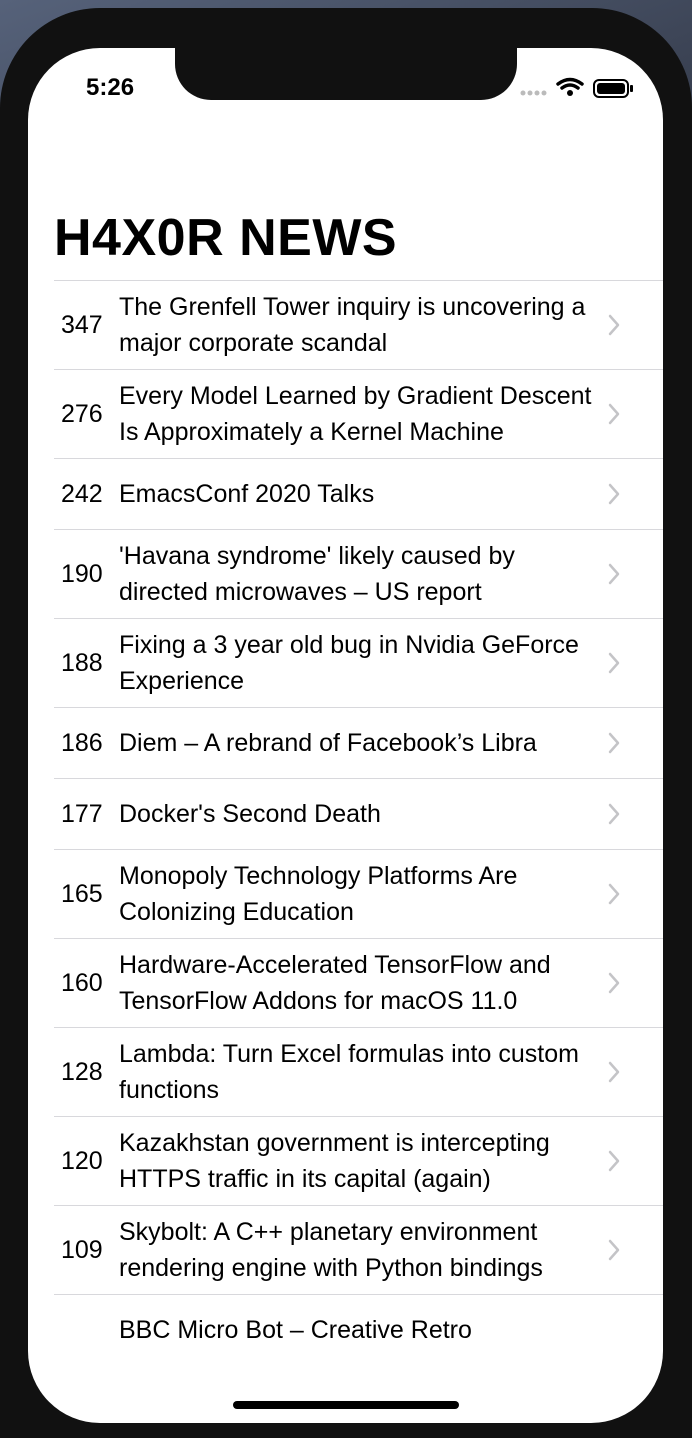 The height and width of the screenshot is (1438, 692). What do you see at coordinates (82, 493) in the screenshot?
I see `story-score: 242` at bounding box center [82, 493].